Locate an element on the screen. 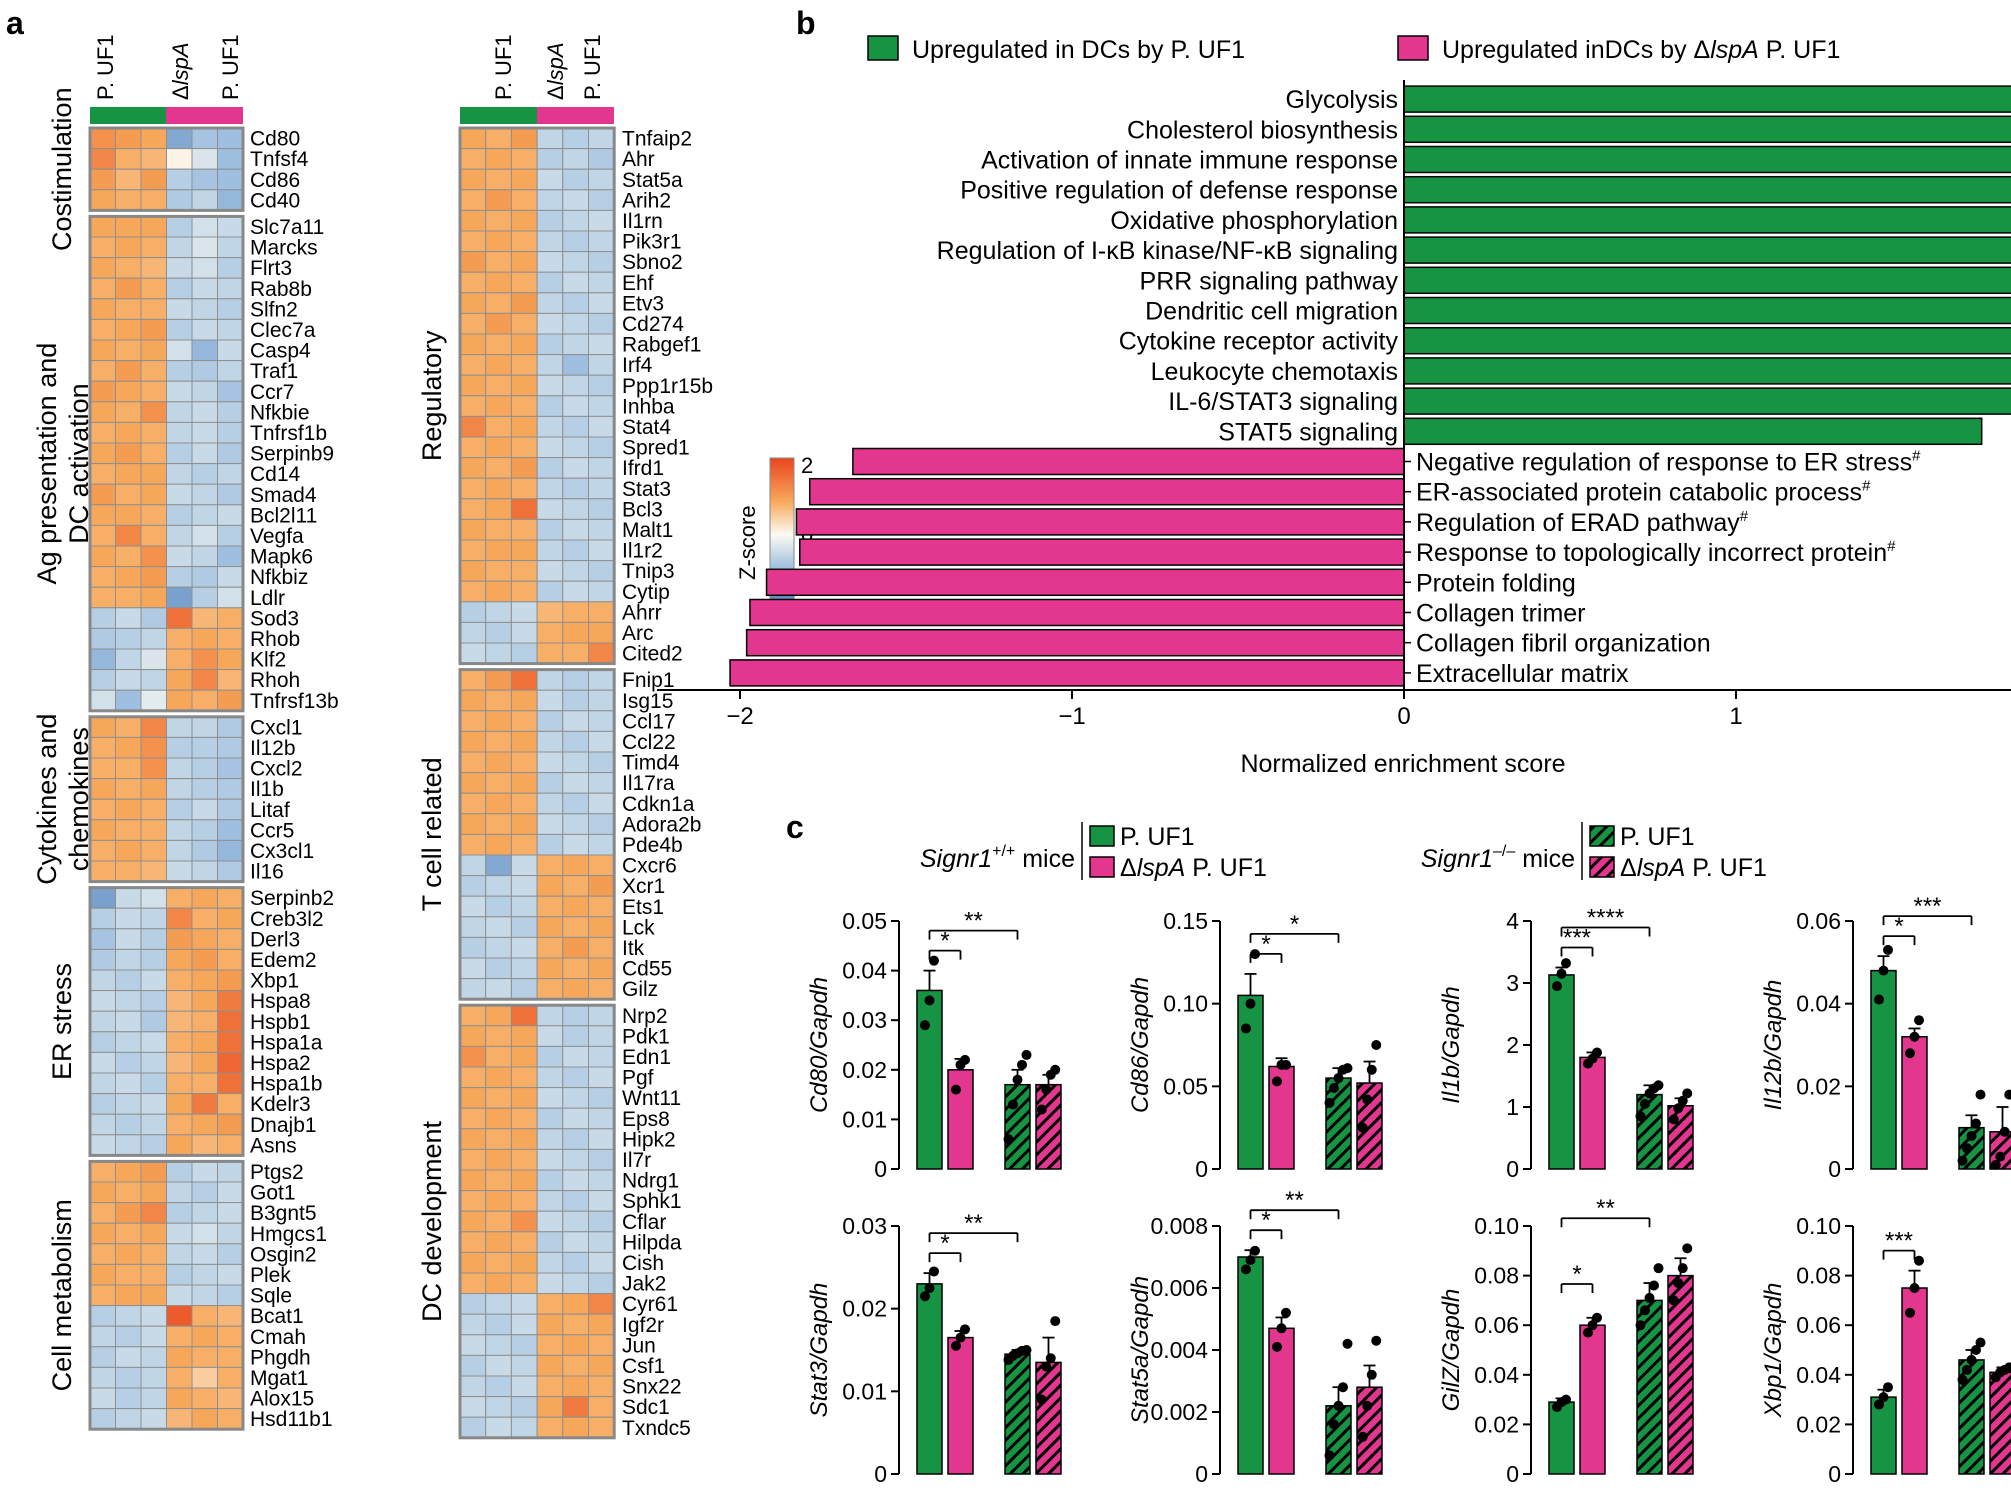 This screenshot has height=1493, width=2011. sig-label: **** is located at coordinates (1605, 918).